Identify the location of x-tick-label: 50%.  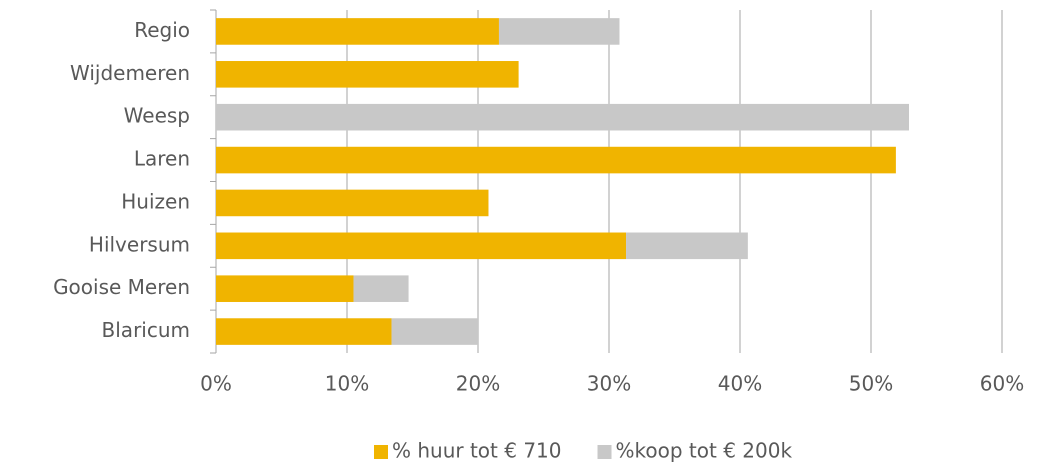
(871, 384).